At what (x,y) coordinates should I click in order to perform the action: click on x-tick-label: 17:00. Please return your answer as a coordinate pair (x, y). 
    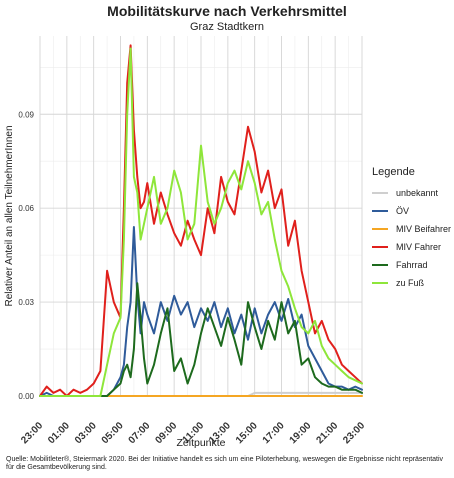
    Looking at the image, I should click on (274, 433).